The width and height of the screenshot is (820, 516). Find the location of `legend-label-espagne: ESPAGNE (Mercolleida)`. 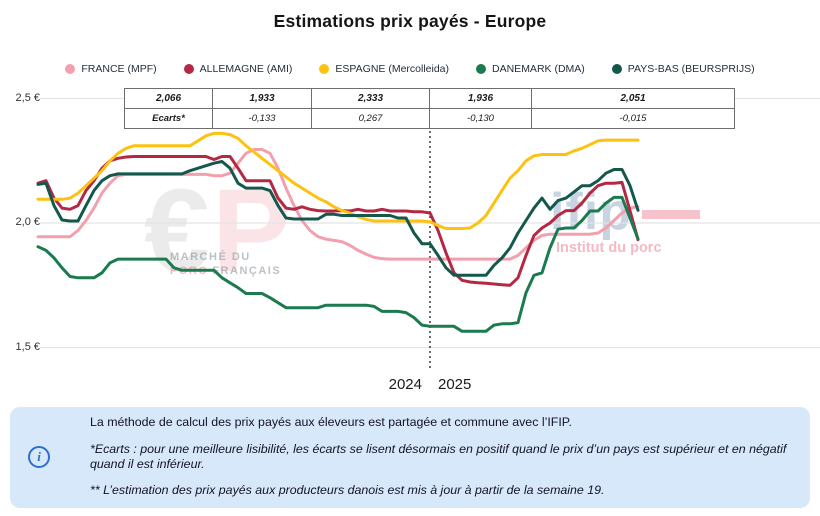

legend-label-espagne: ESPAGNE (Mercolleida) is located at coordinates (392, 69).